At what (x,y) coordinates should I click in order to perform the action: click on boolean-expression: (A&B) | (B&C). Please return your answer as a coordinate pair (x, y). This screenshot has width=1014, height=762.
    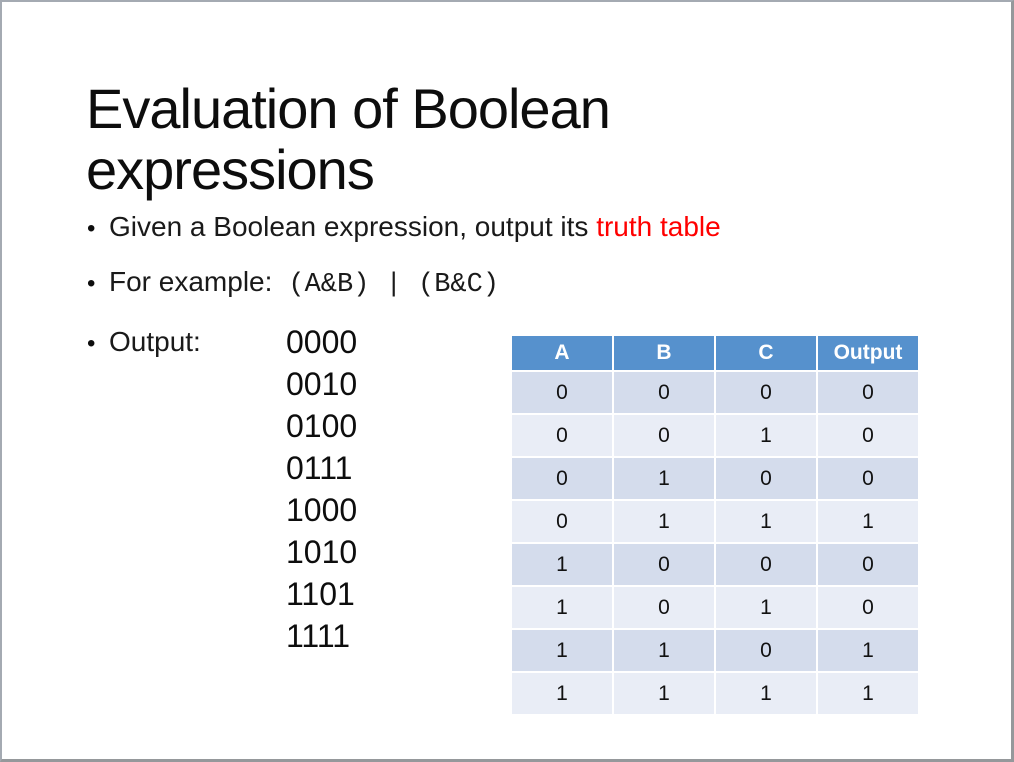
    Looking at the image, I should click on (394, 285).